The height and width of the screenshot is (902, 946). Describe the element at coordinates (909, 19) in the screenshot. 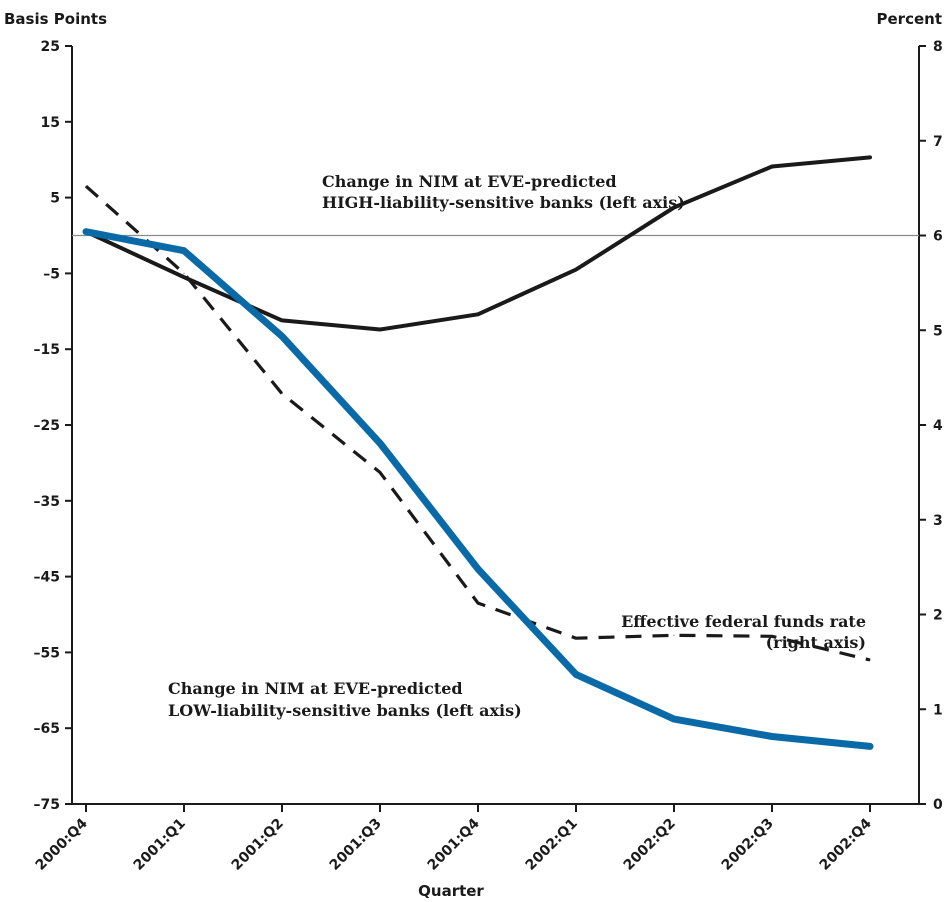

I see `right-axis-title: Percent` at that location.